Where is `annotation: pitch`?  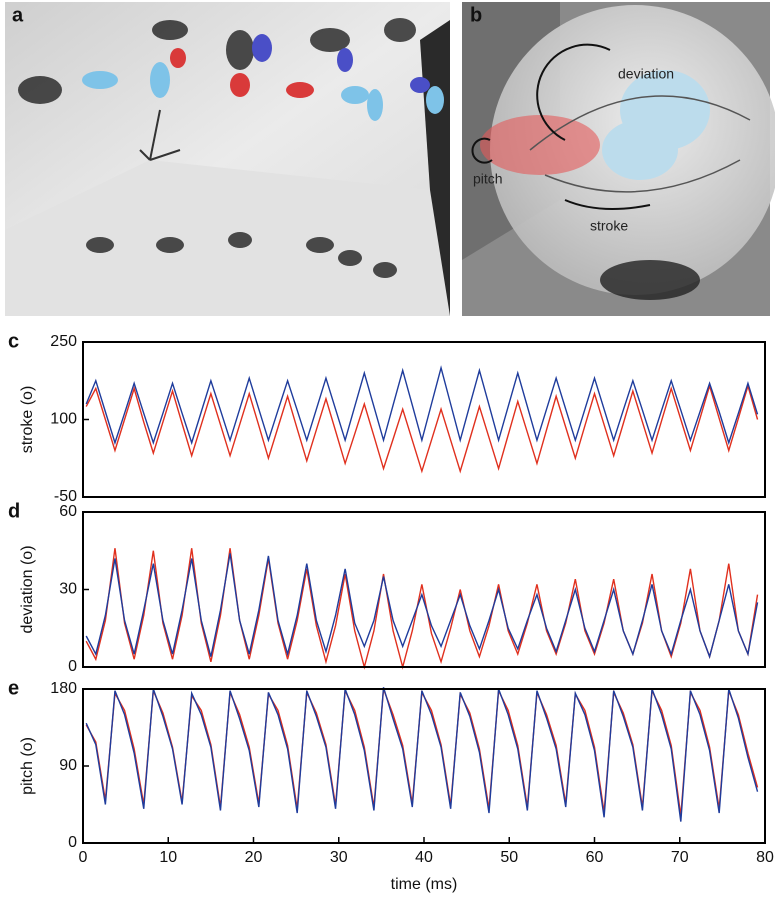 annotation: pitch is located at coordinates (488, 179).